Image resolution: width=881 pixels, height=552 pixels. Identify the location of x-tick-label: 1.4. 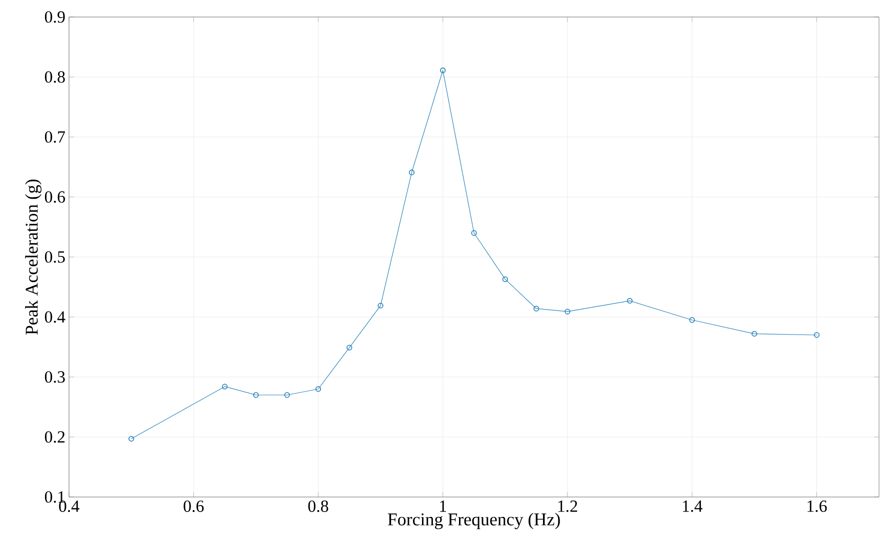
(692, 506).